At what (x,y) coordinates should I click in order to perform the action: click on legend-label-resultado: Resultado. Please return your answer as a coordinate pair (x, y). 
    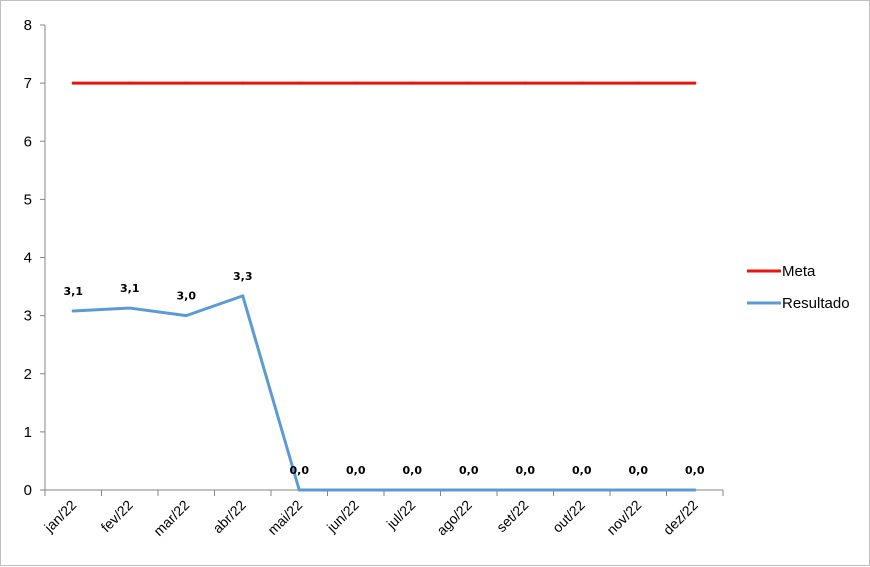
    Looking at the image, I should click on (816, 303).